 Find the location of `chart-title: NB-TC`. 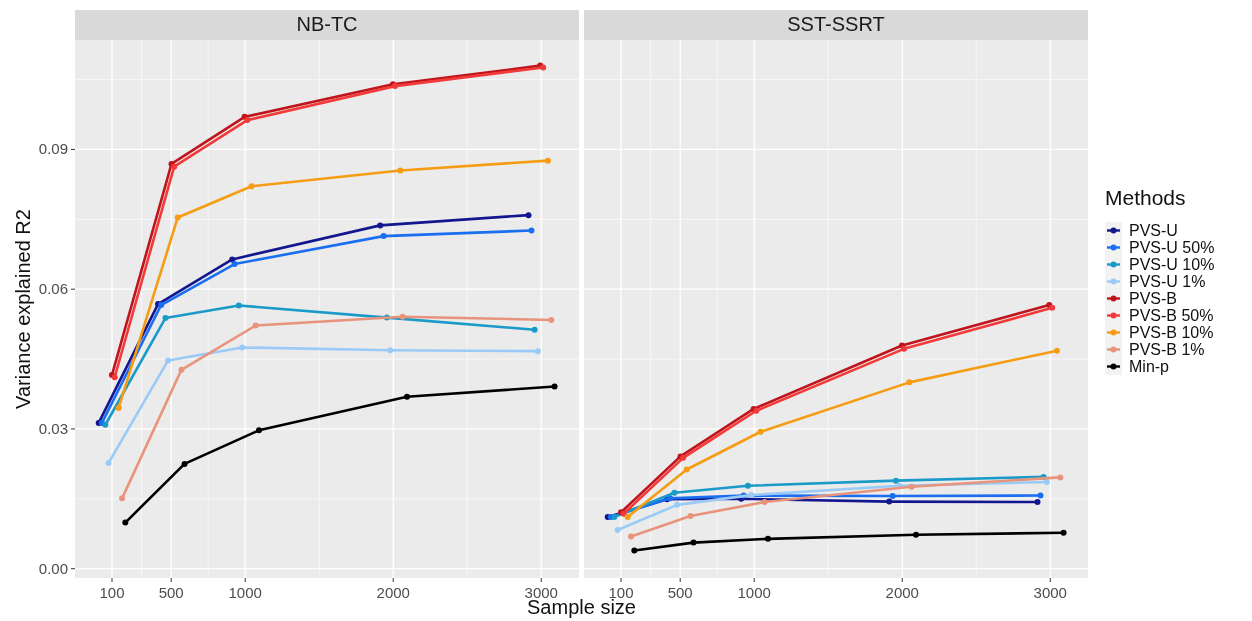

chart-title: NB-TC is located at coordinates (327, 24).